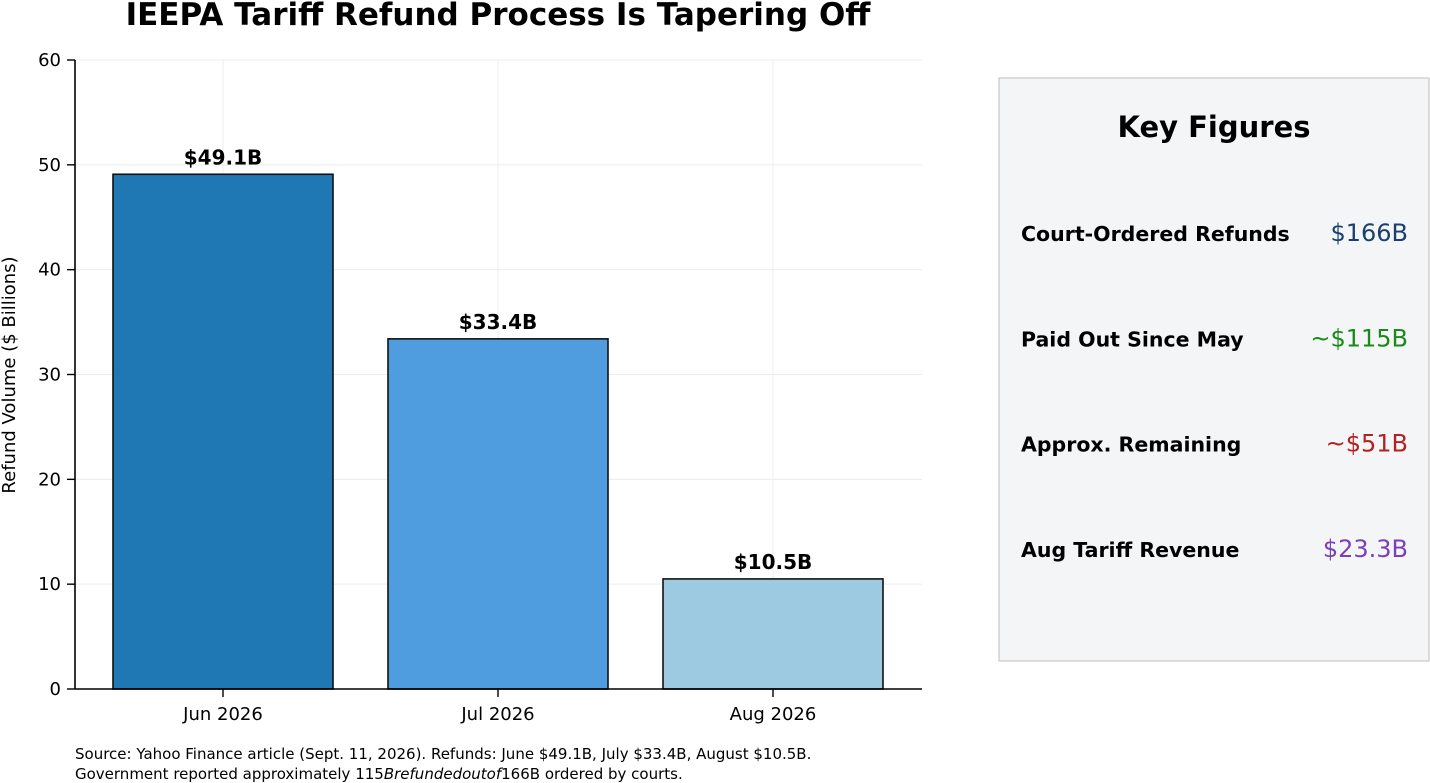  Describe the element at coordinates (773, 634) in the screenshot. I see `bar-aug-2026` at that location.